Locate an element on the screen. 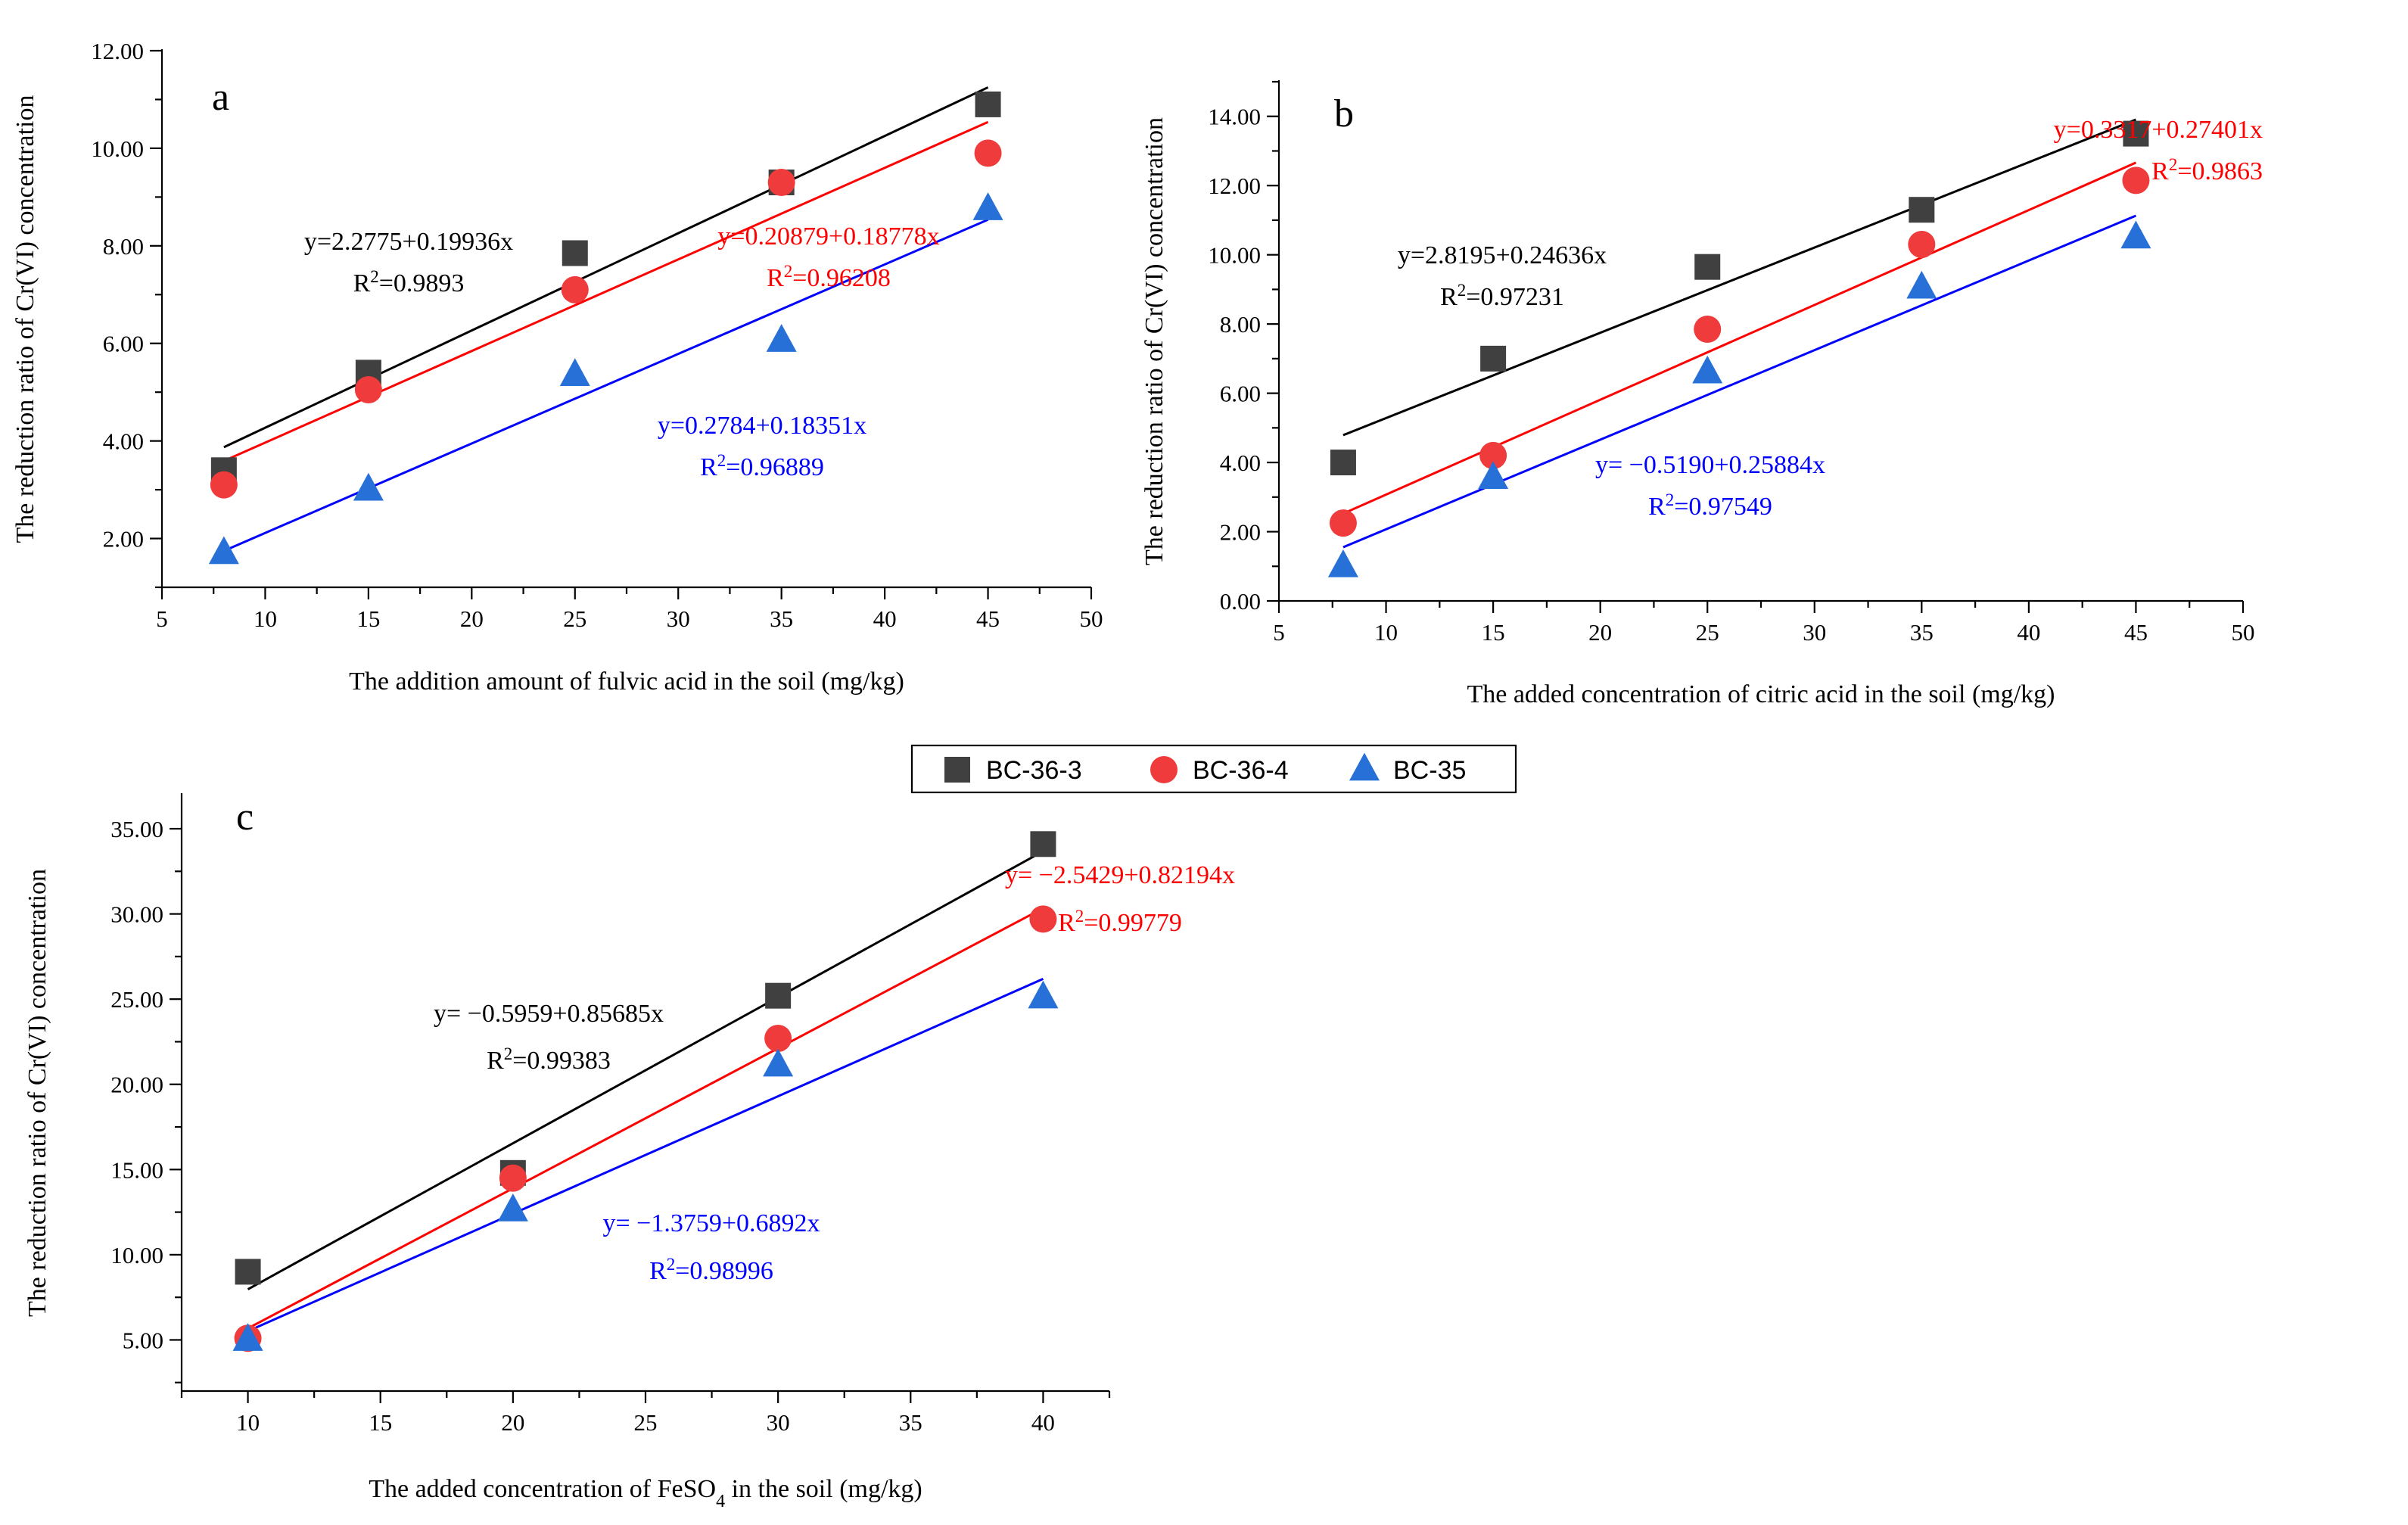 This screenshot has height=1525, width=2408. y-tick-label: 15.00 is located at coordinates (136, 1170).